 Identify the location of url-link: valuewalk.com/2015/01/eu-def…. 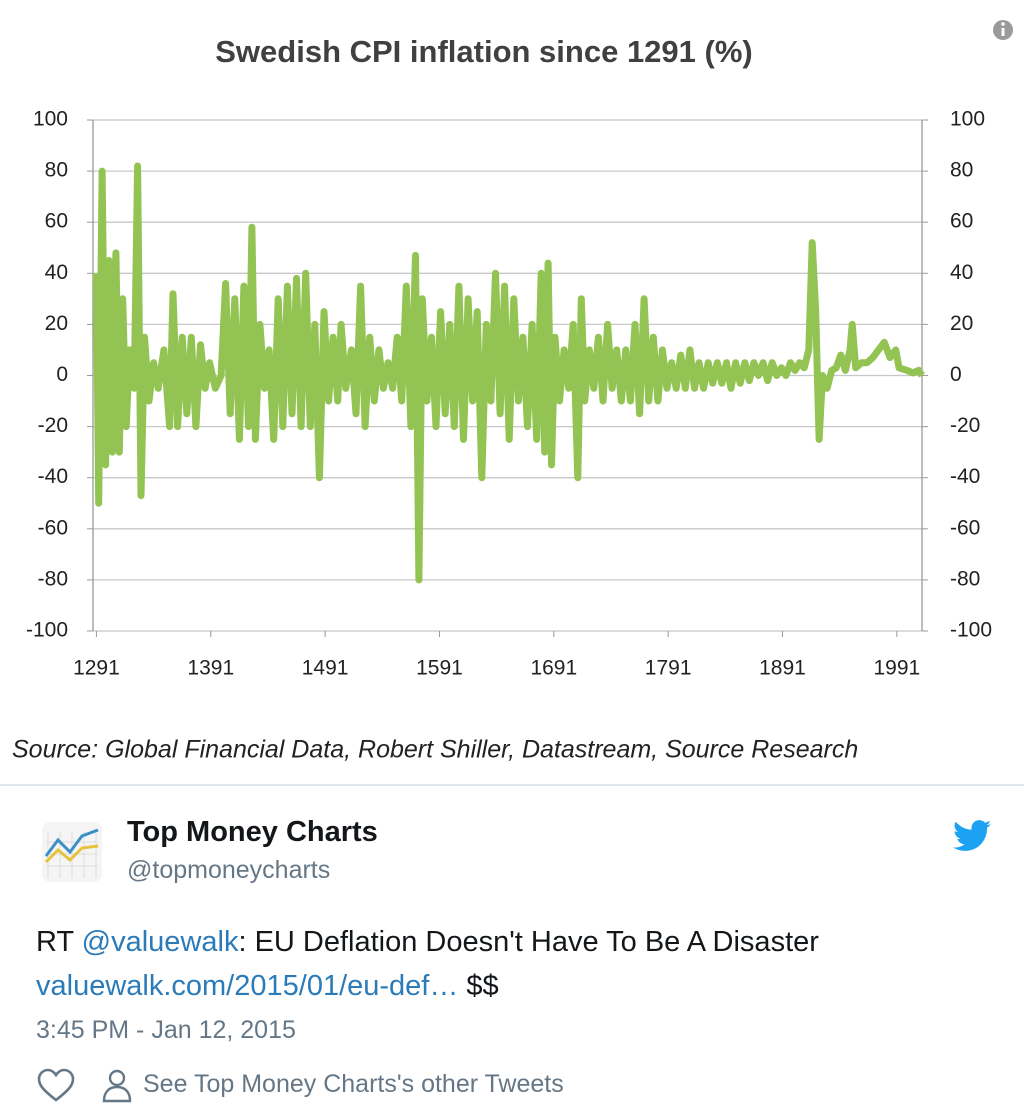
(247, 986).